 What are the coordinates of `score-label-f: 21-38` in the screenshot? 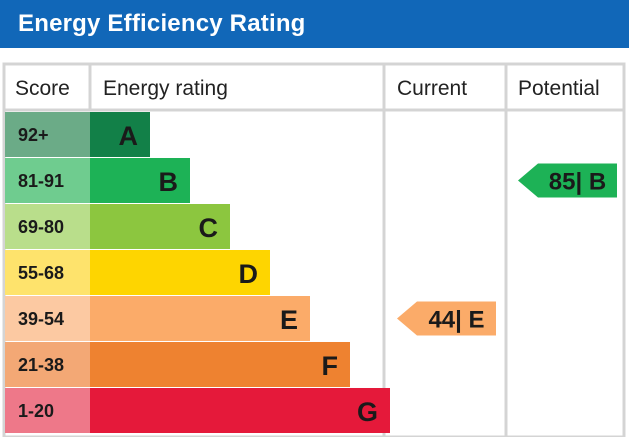 It's located at (41, 365).